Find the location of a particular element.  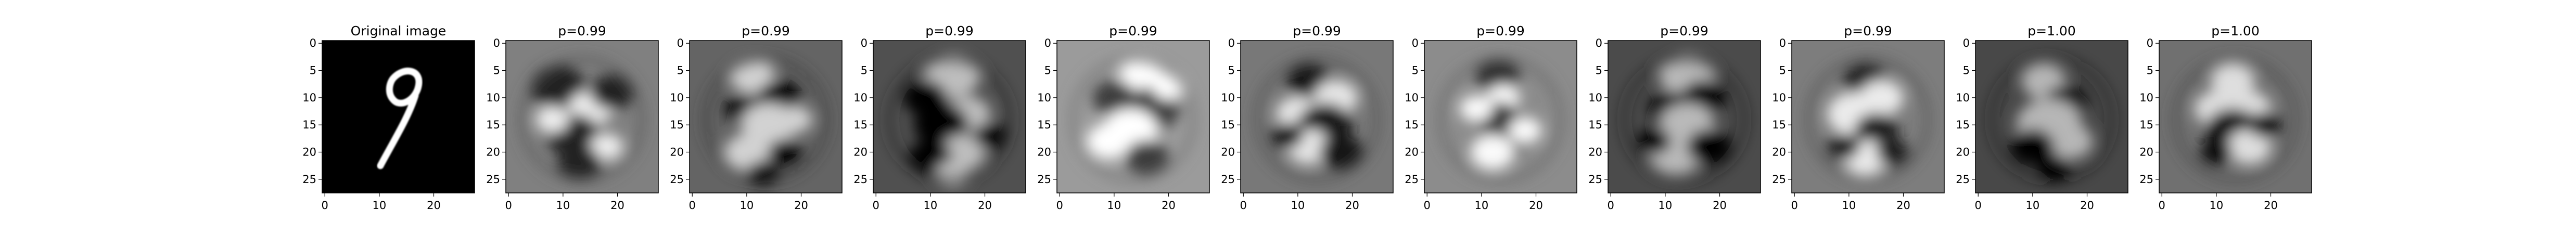

subplot-10: p=1.00 0 10 20 0 5 10 15 20 25 is located at coordinates (2225, 118).